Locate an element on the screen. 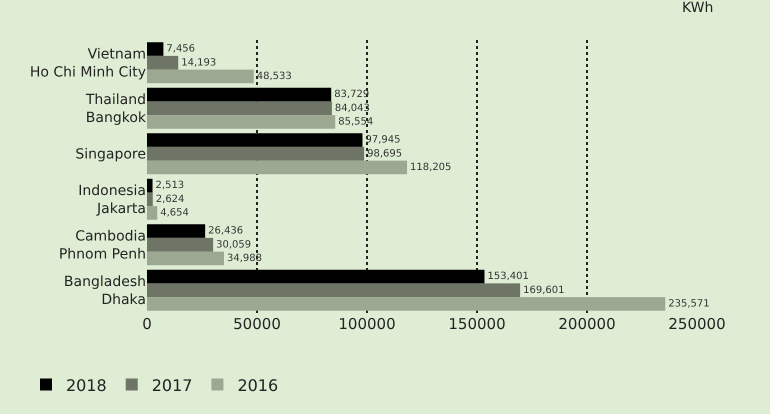  data-label: 48,533 is located at coordinates (274, 76).